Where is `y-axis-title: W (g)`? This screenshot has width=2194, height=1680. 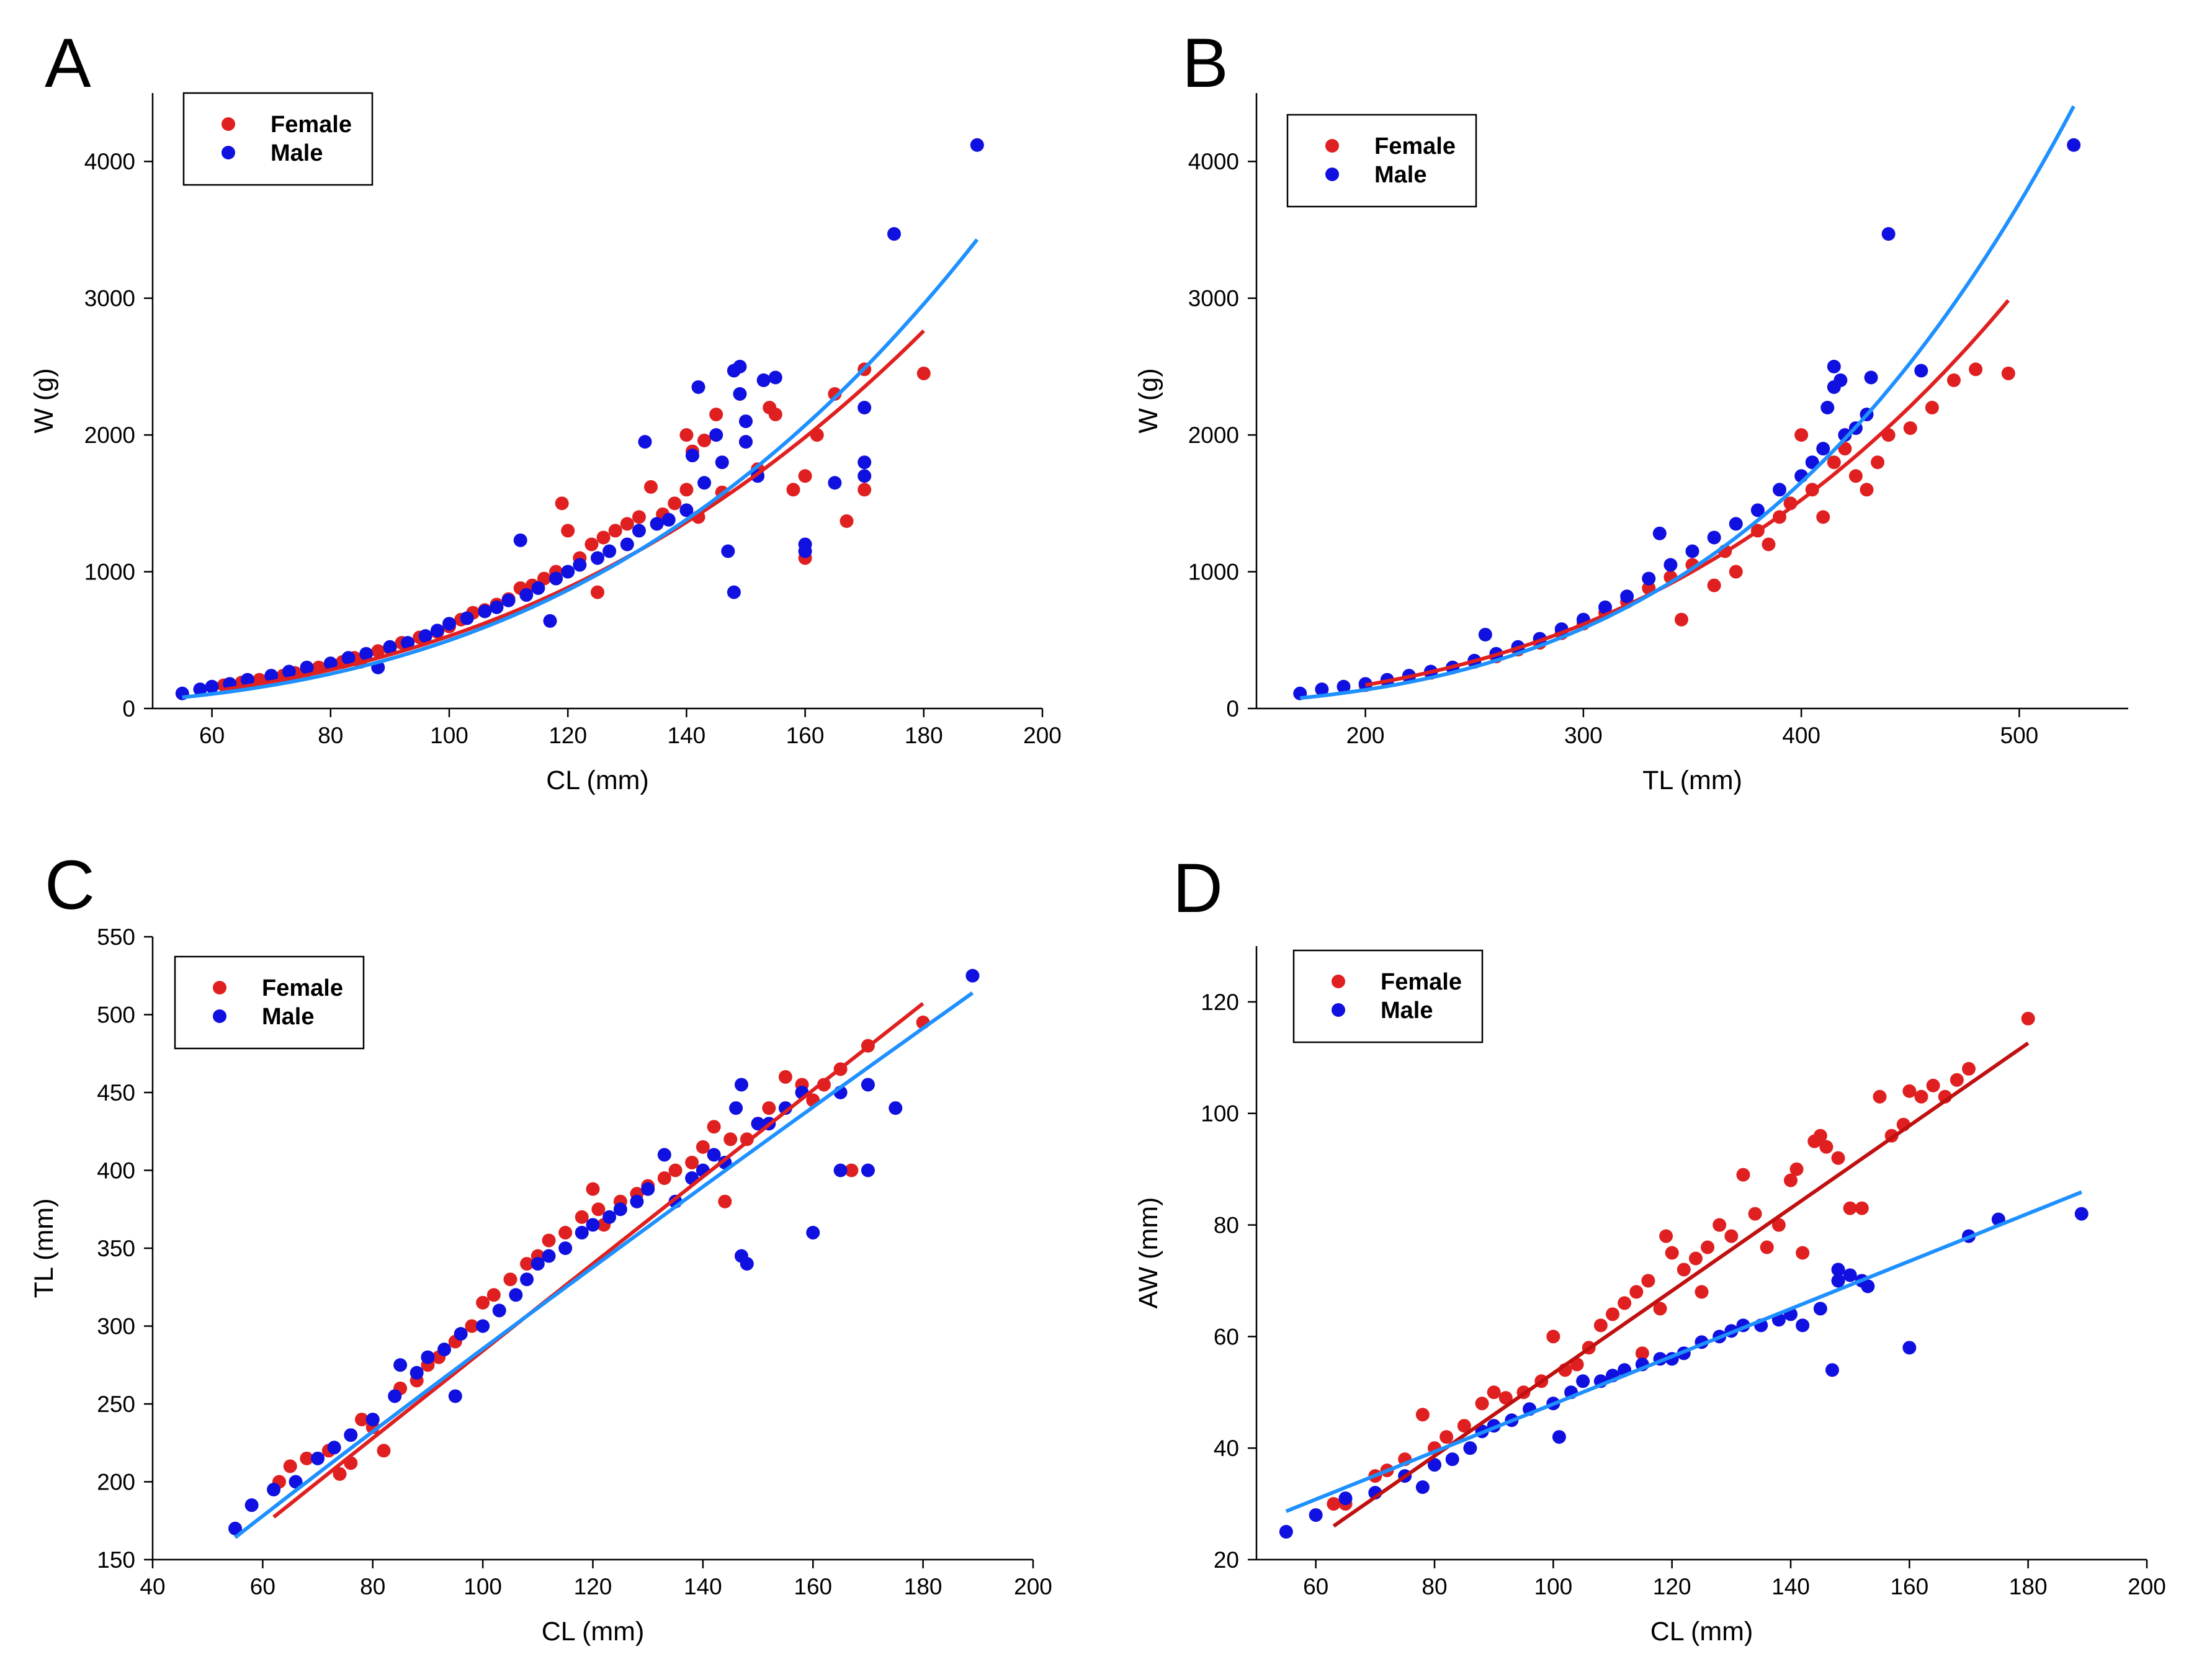
y-axis-title: W (g) is located at coordinates (1148, 400).